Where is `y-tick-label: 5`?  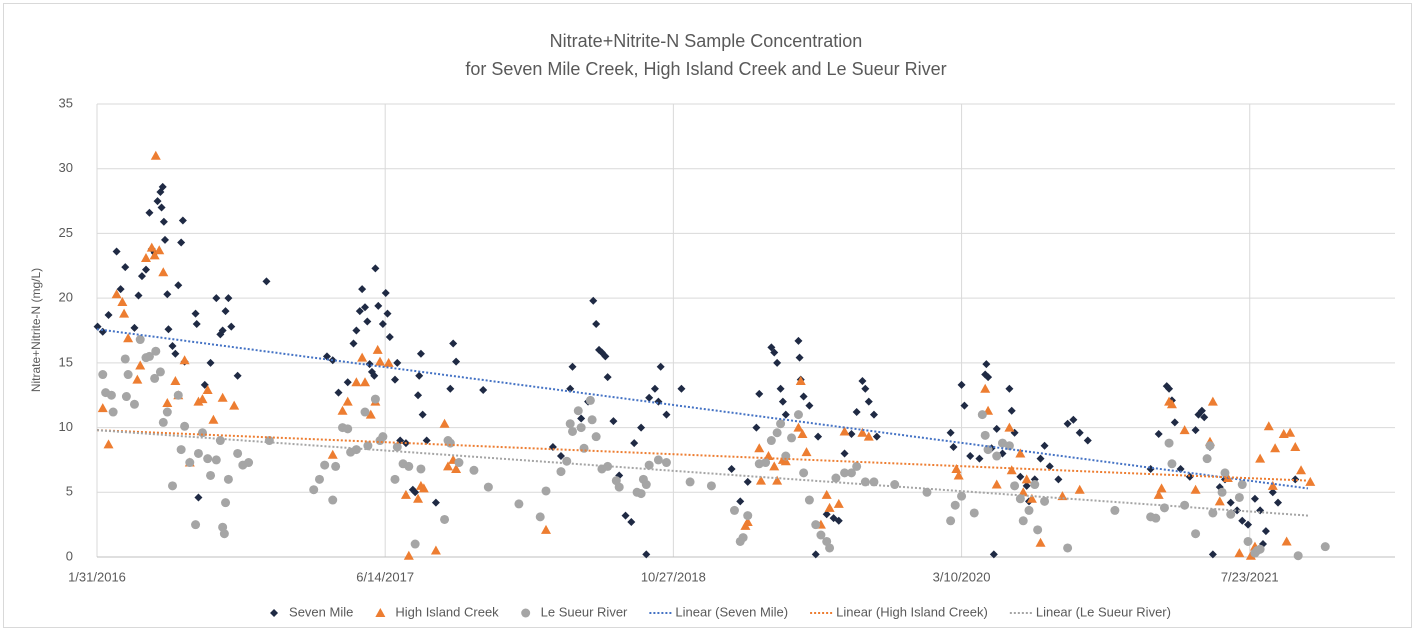
y-tick-label: 5 is located at coordinates (69, 491).